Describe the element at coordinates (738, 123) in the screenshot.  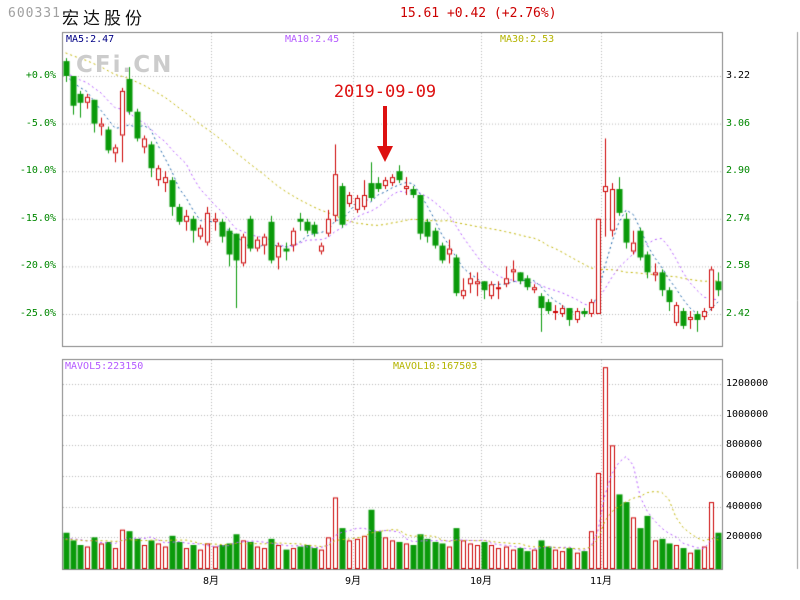
I see `price-tick-label: 3.06` at that location.